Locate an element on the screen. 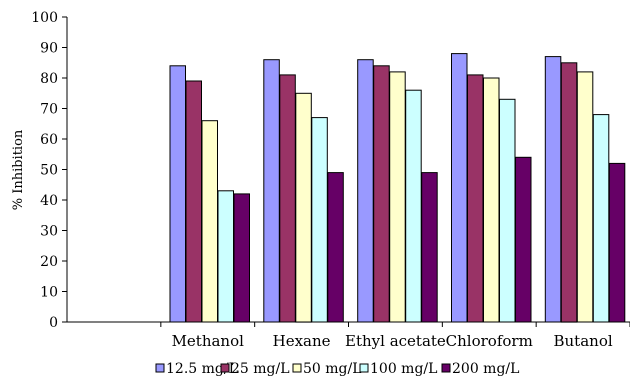 Image resolution: width=630 pixels, height=379 pixels. y-axis-label: % Inhibition is located at coordinates (18, 169).